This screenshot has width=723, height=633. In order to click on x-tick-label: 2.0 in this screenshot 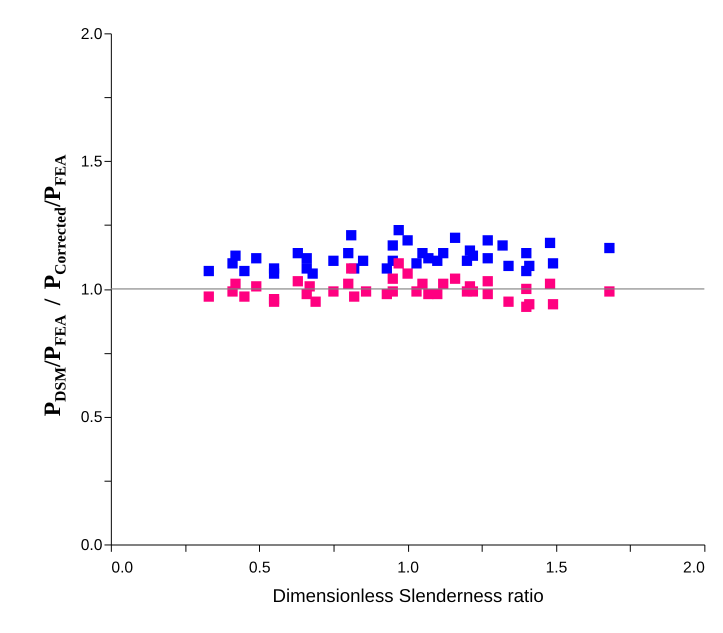, I will do `click(694, 567)`.